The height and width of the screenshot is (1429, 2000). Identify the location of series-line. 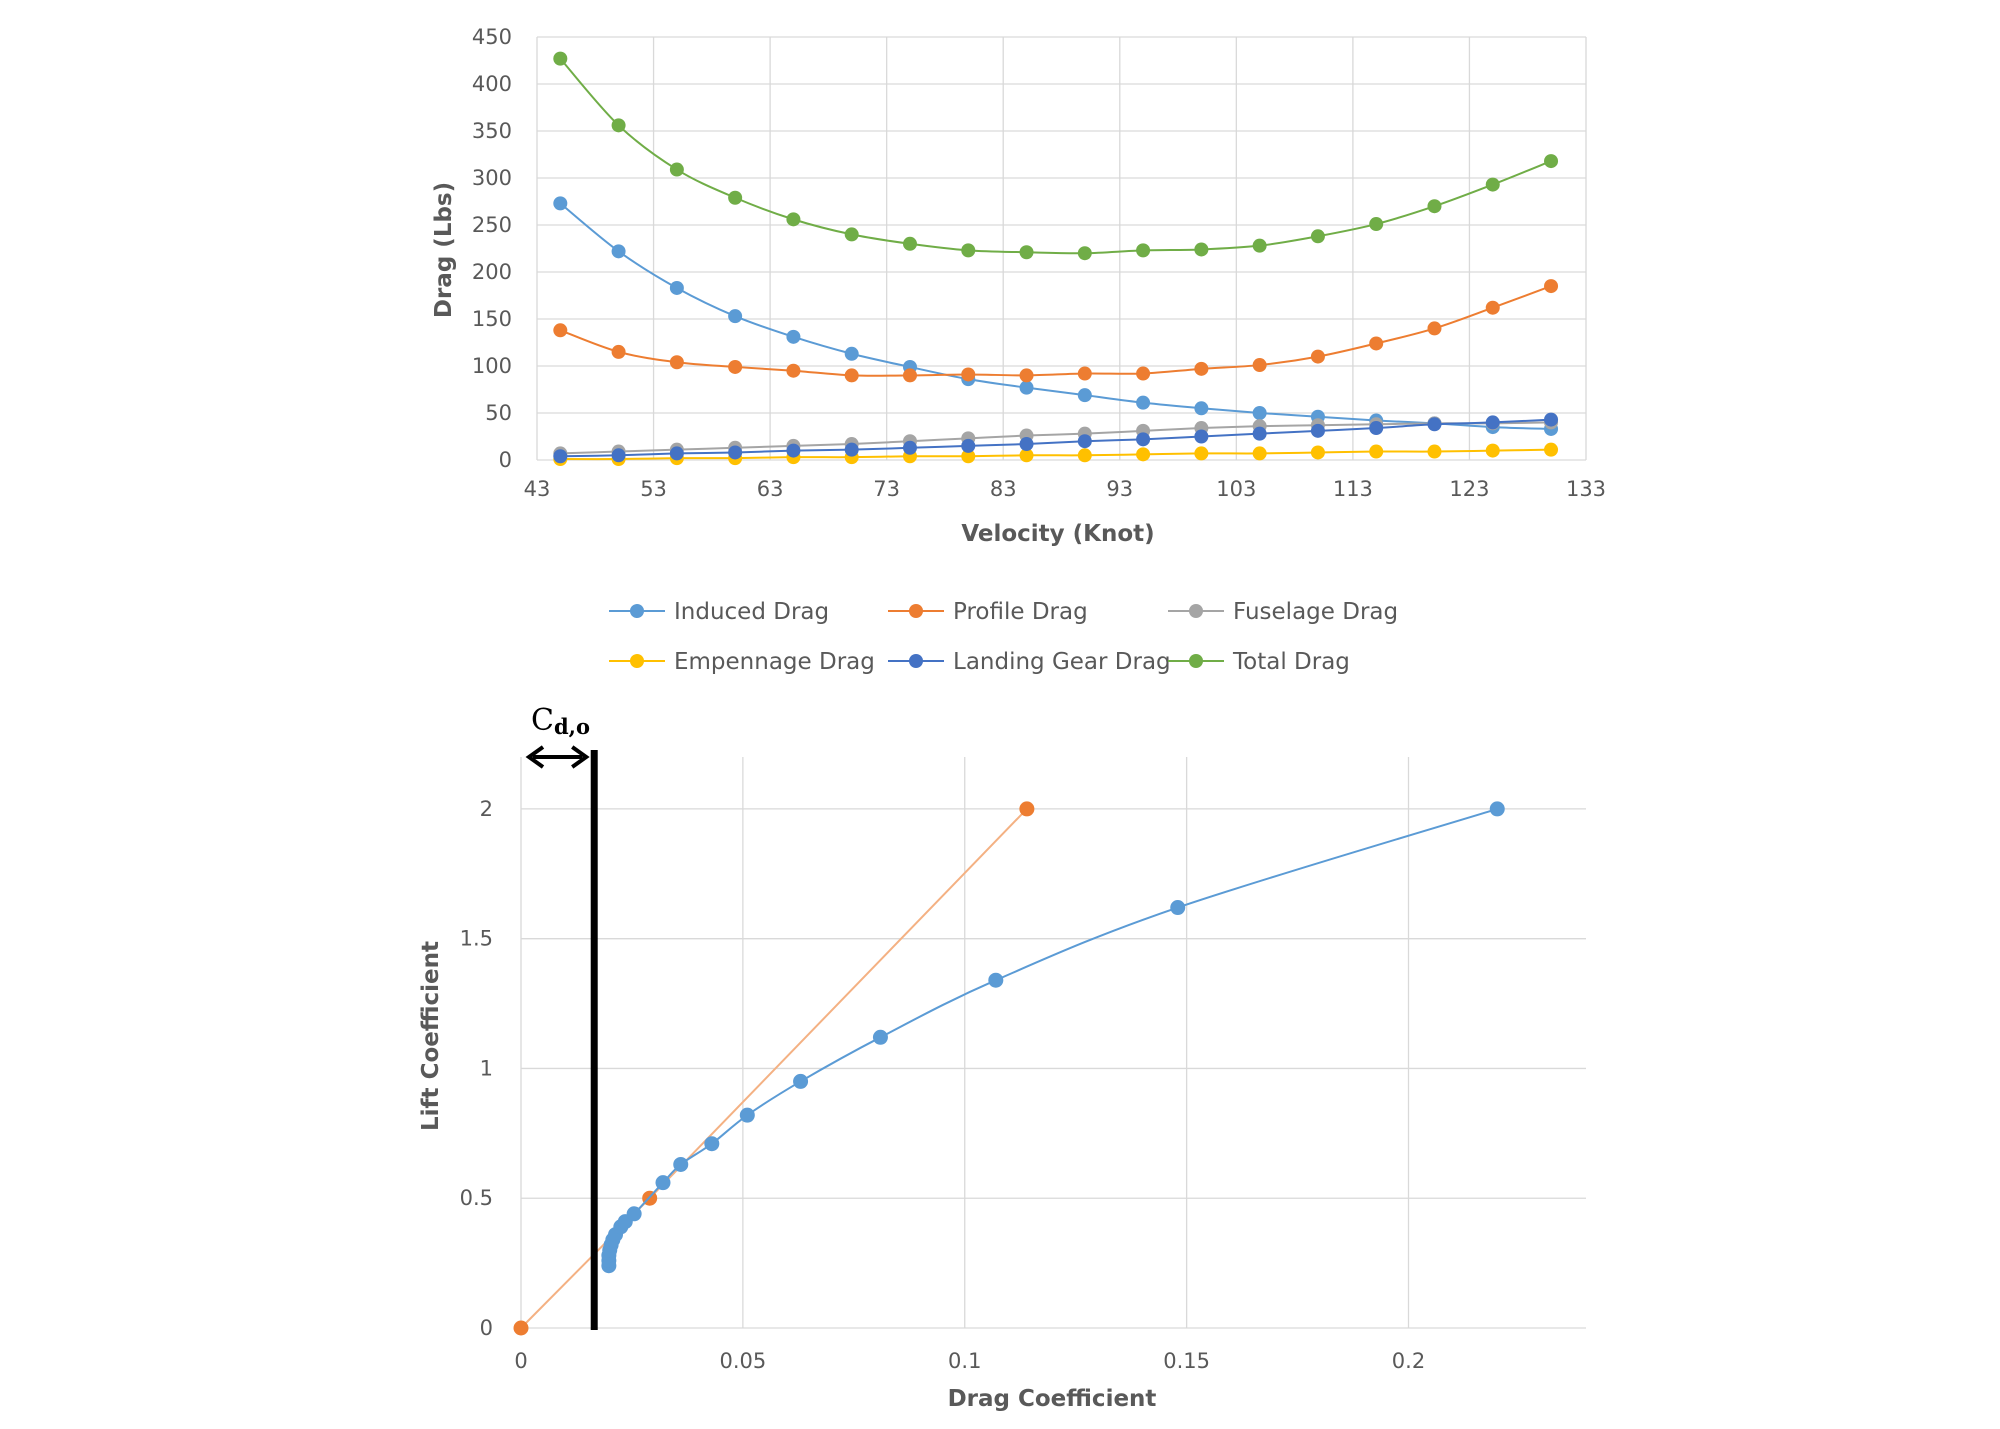
(1052, 1036).